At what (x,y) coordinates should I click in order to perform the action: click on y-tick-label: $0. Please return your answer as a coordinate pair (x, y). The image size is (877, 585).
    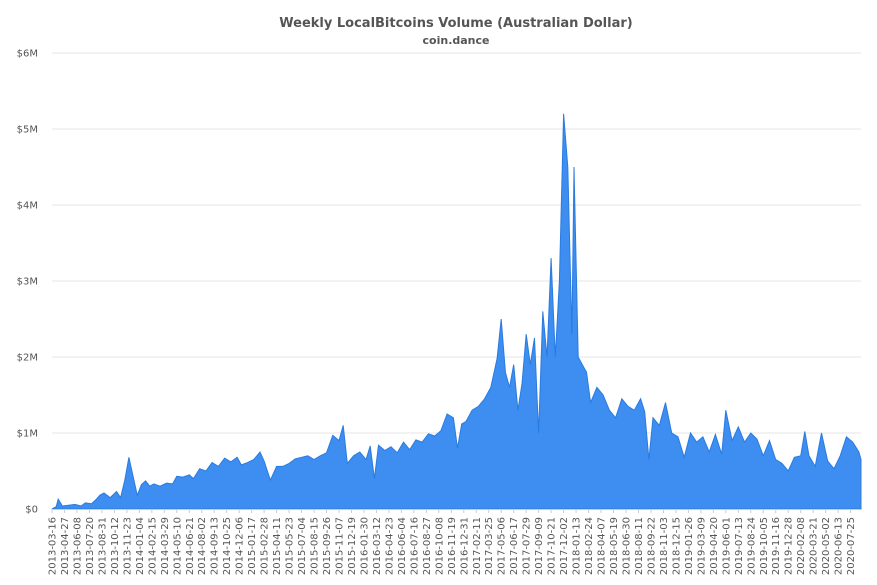
    Looking at the image, I should click on (31, 510).